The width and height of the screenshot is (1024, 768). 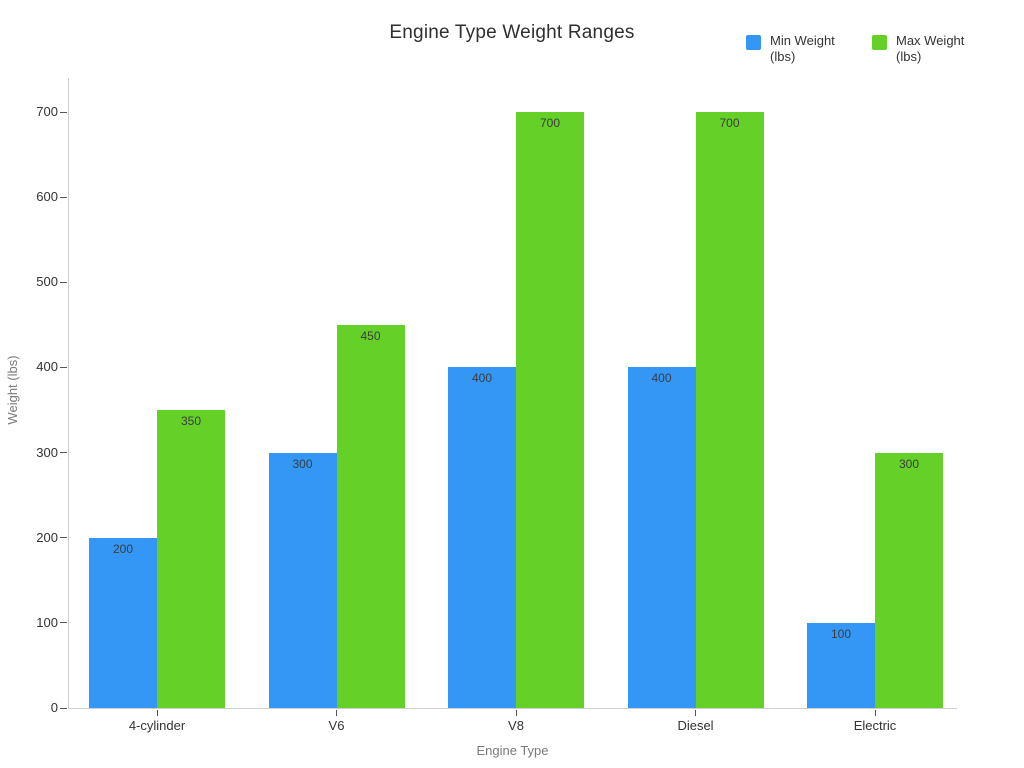 What do you see at coordinates (47, 537) in the screenshot?
I see `y-axis-tick-label: 200` at bounding box center [47, 537].